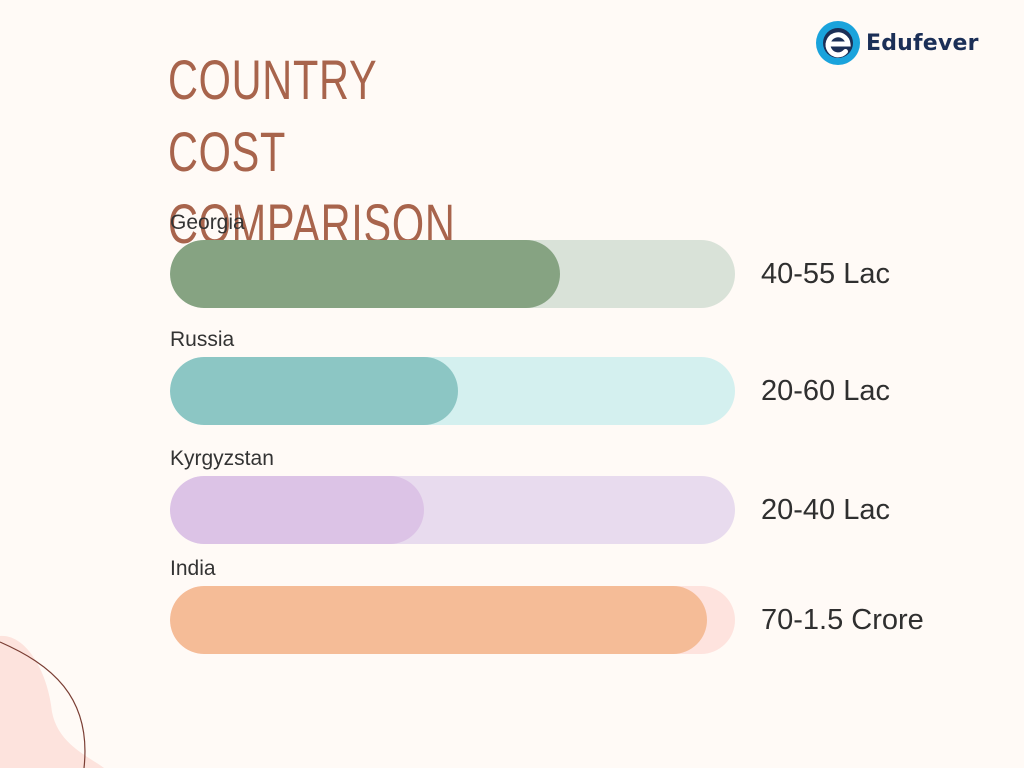  What do you see at coordinates (207, 222) in the screenshot?
I see `bar-category-label: Georgia` at bounding box center [207, 222].